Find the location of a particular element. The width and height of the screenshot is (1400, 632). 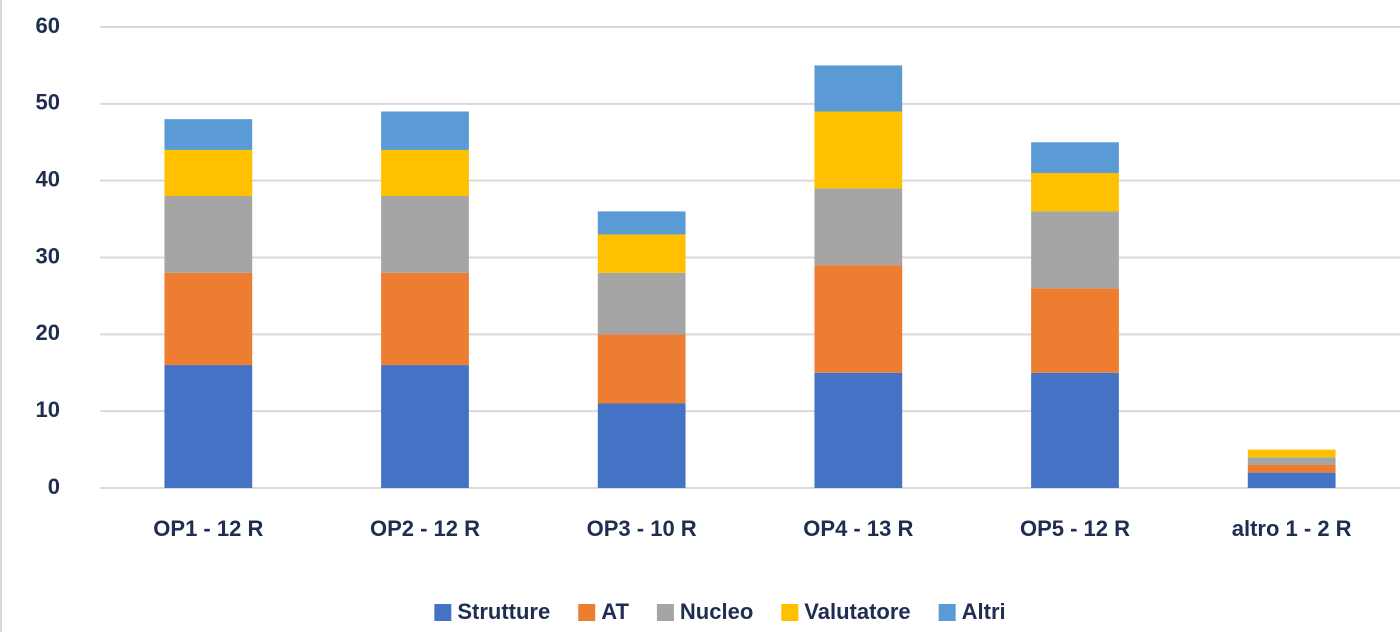

y-tick-label: 30 is located at coordinates (48, 255).